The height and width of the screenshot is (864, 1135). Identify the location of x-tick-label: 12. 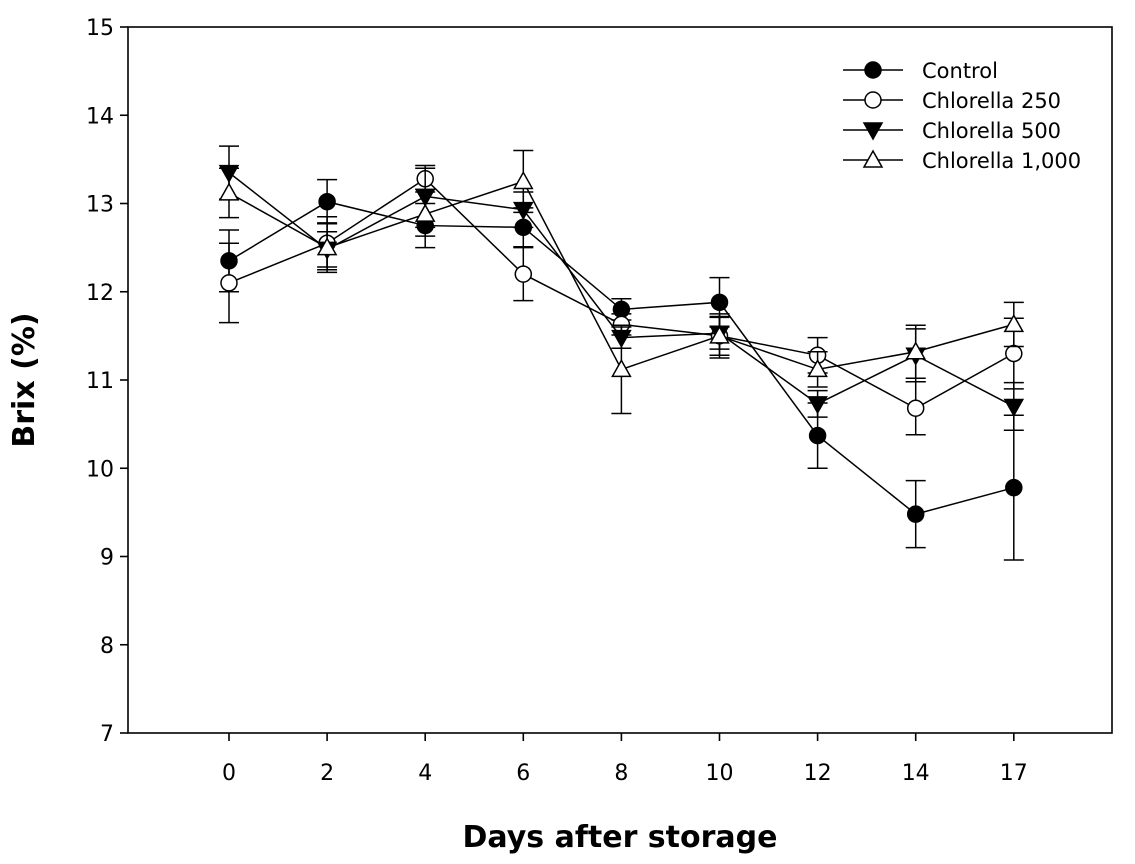
(818, 773).